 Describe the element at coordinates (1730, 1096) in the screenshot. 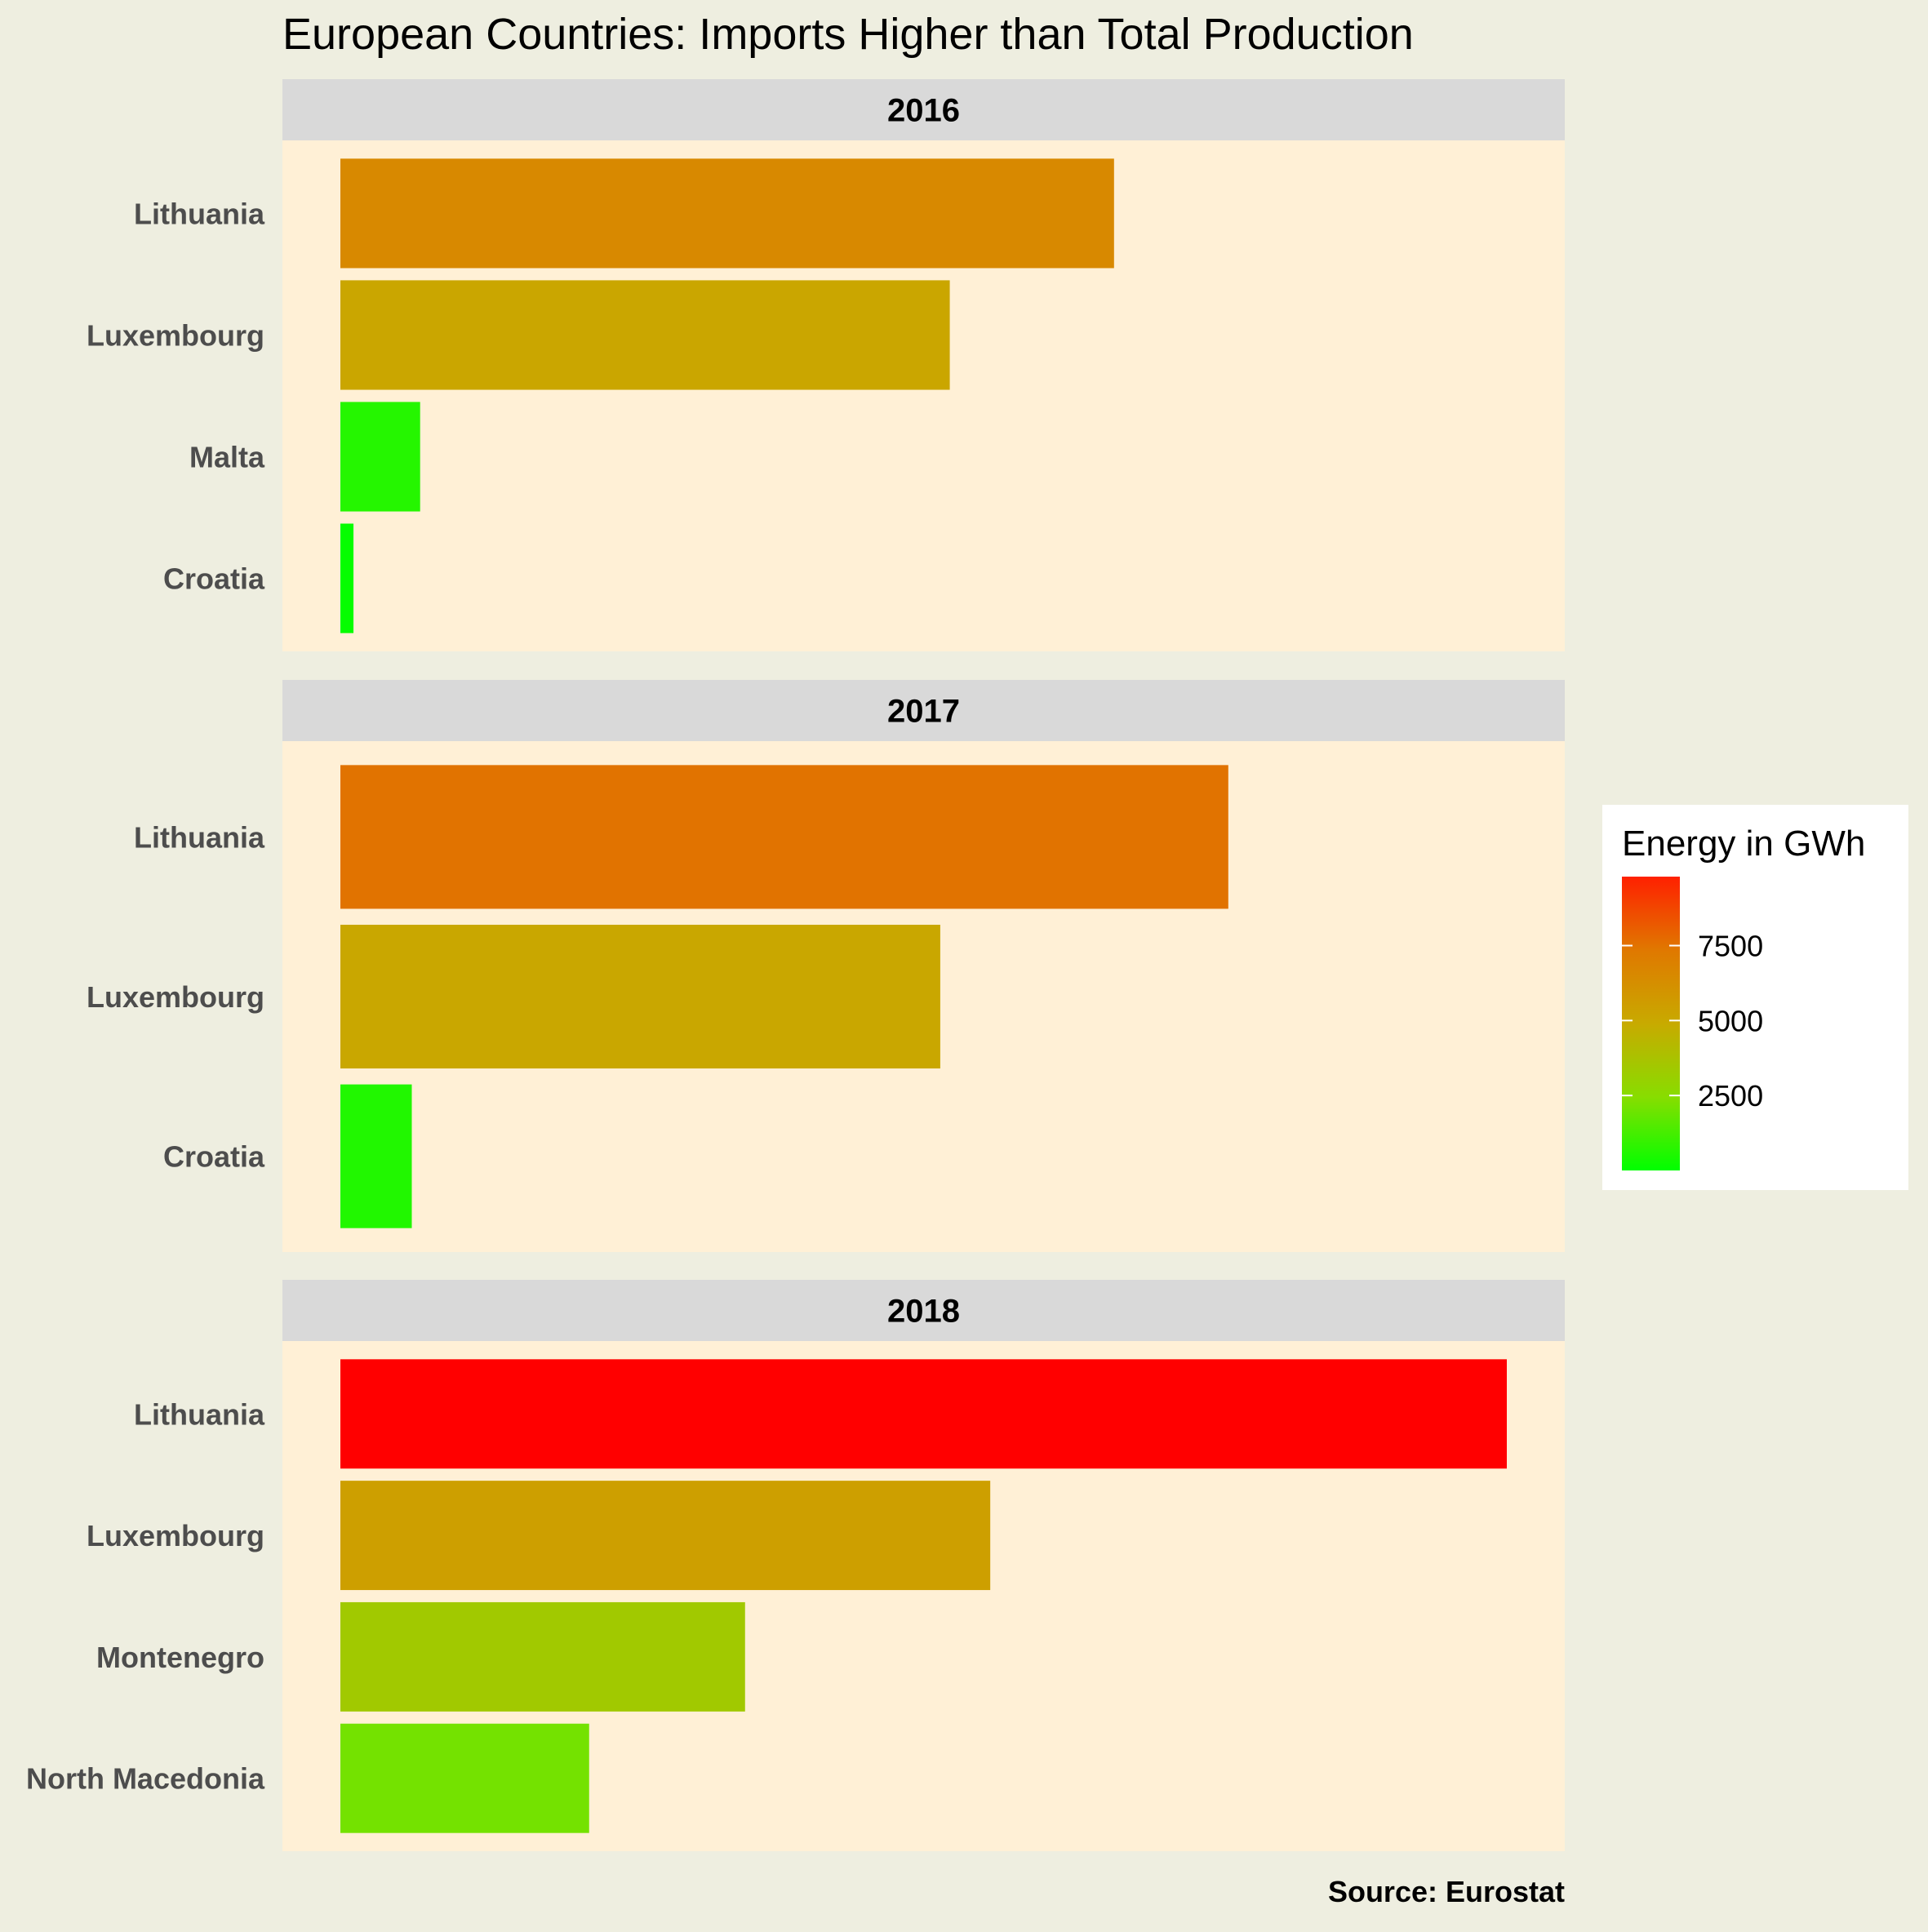

I see `legend-tick-label: 2500` at that location.